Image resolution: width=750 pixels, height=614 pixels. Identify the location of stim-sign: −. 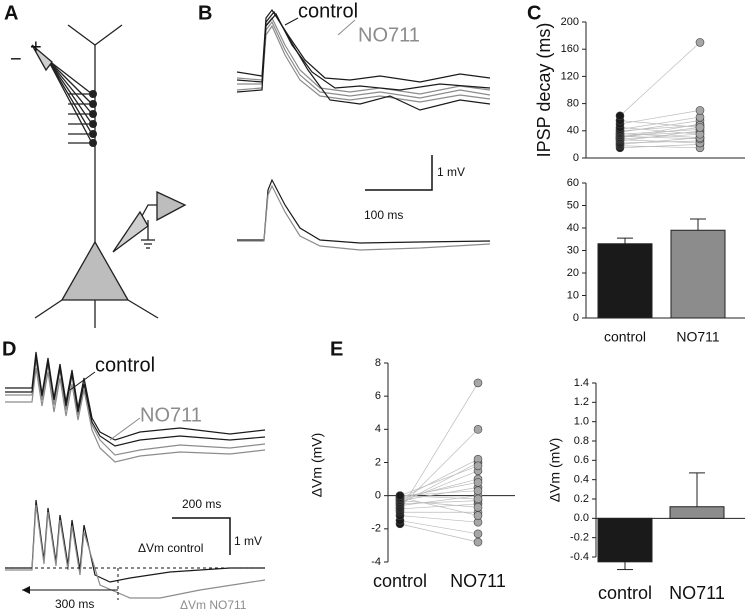
(16, 59).